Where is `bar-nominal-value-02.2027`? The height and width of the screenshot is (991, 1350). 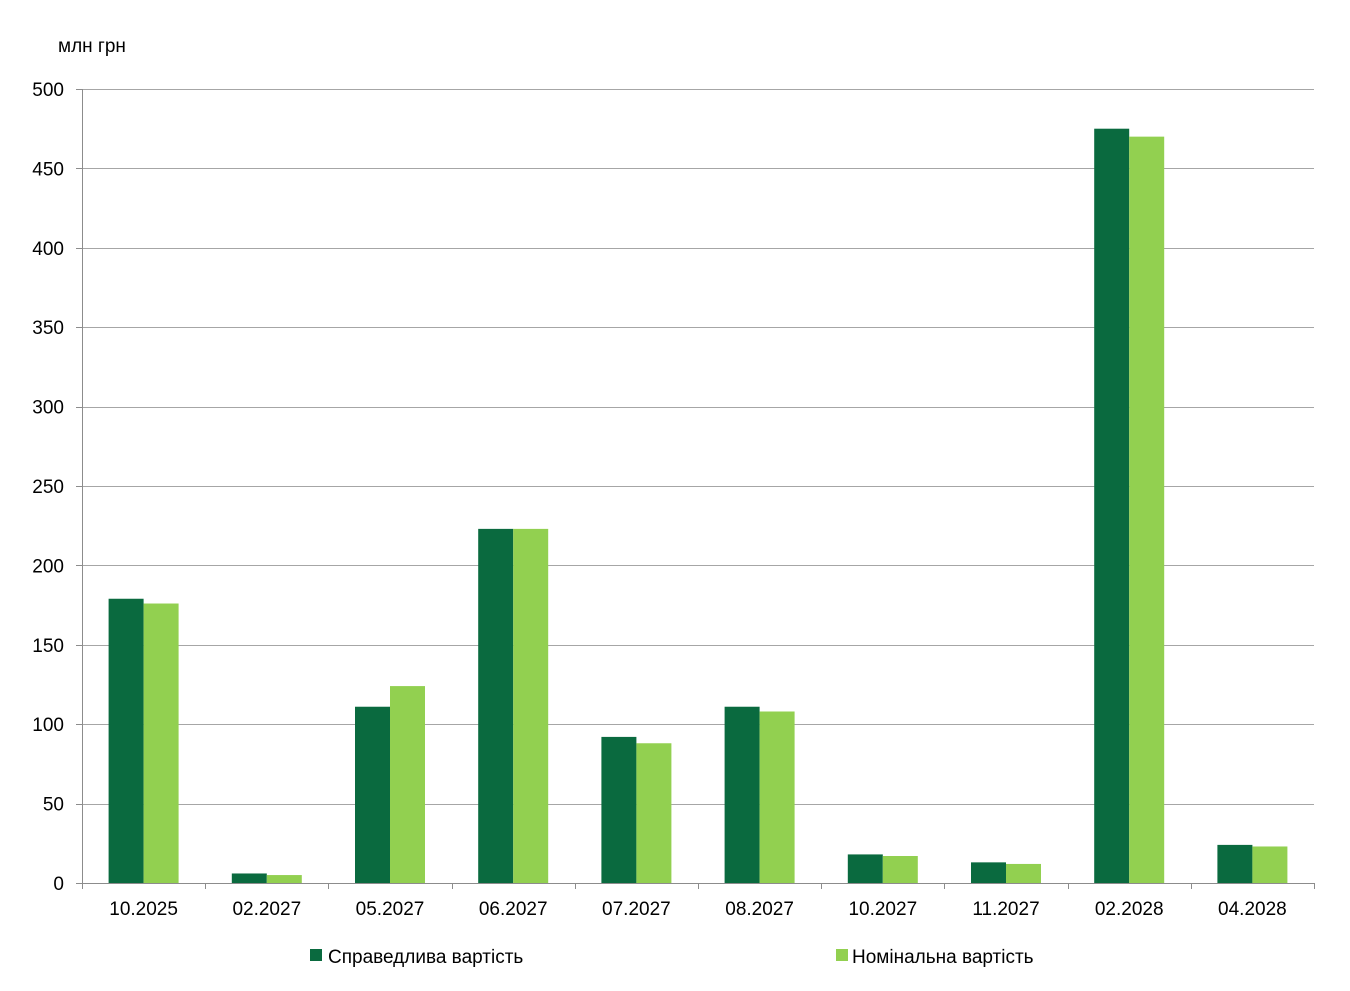
bar-nominal-value-02.2027 is located at coordinates (284, 879).